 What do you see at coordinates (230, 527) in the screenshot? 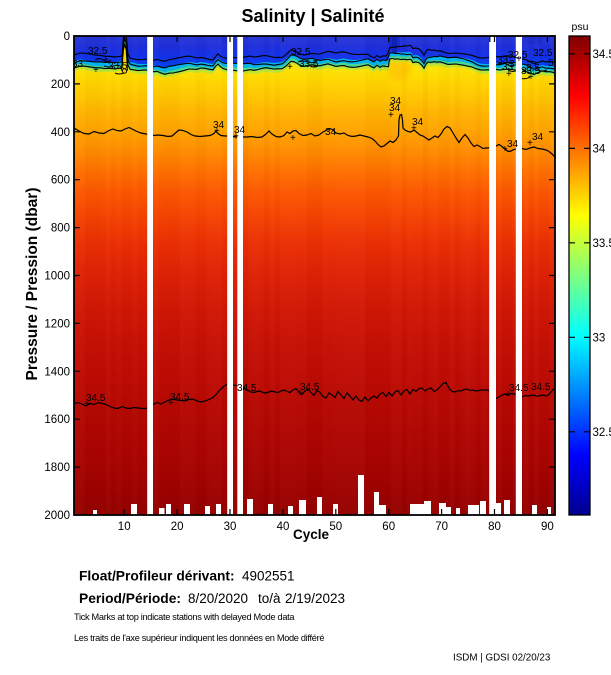
I see `svg-text: 30` at bounding box center [230, 527].